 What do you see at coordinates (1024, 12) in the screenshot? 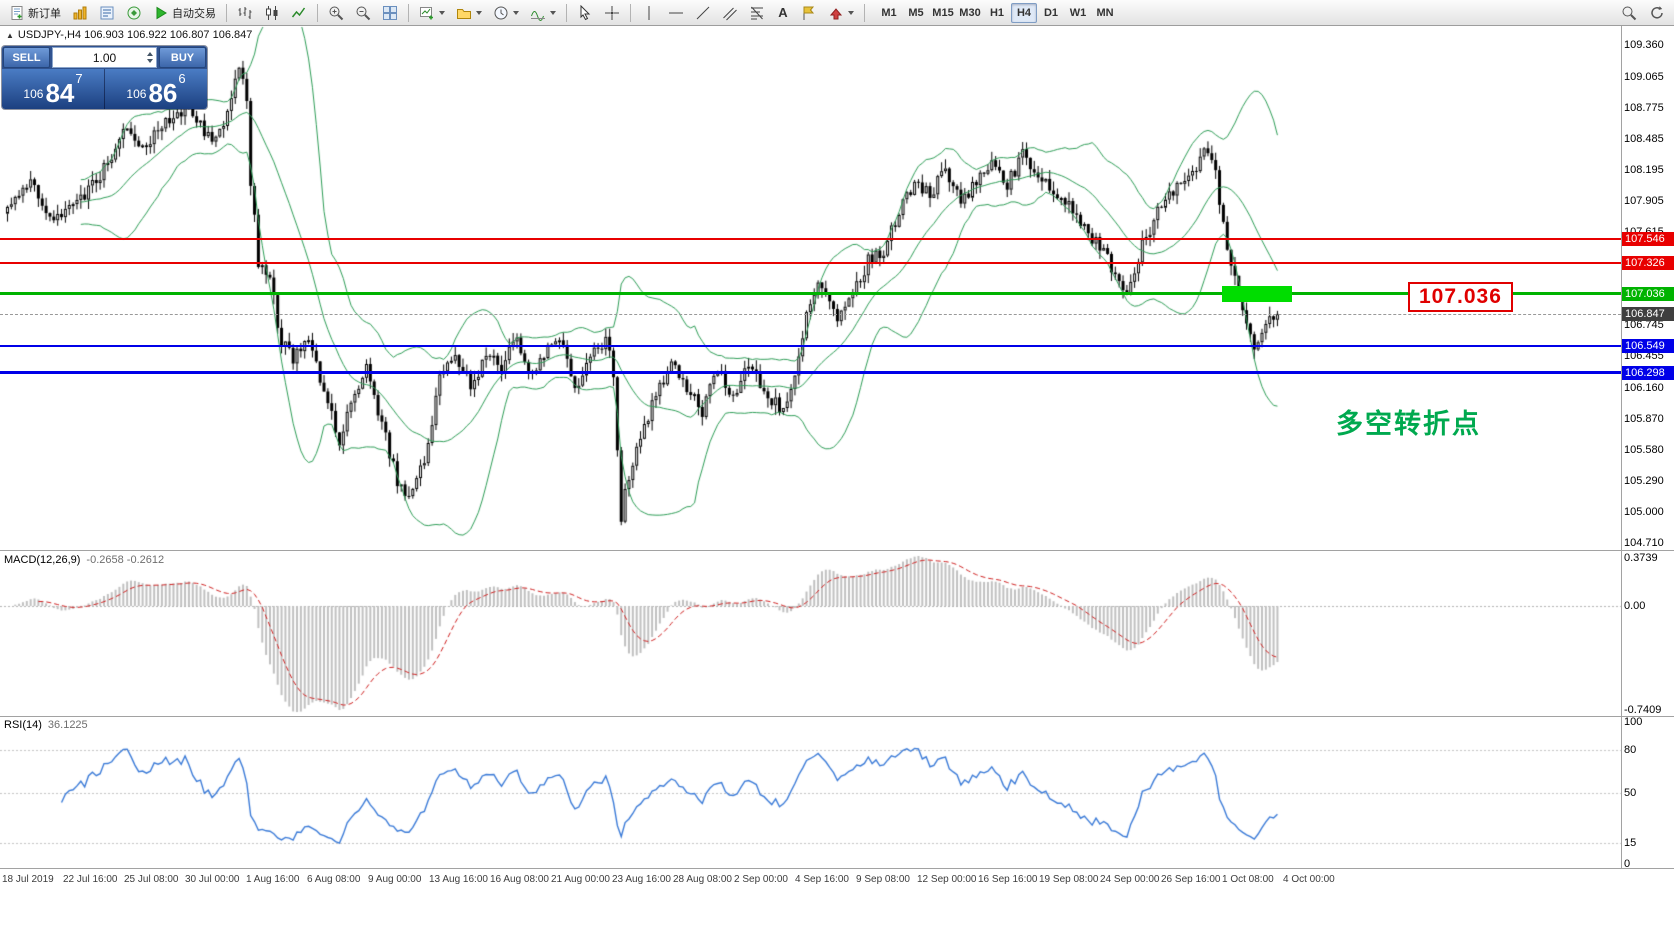
I see `timeframe-button-H4: H4` at bounding box center [1024, 12].